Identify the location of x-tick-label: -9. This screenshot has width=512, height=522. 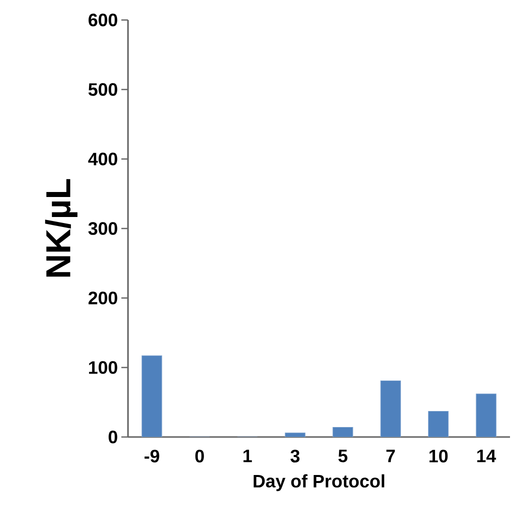
(152, 456).